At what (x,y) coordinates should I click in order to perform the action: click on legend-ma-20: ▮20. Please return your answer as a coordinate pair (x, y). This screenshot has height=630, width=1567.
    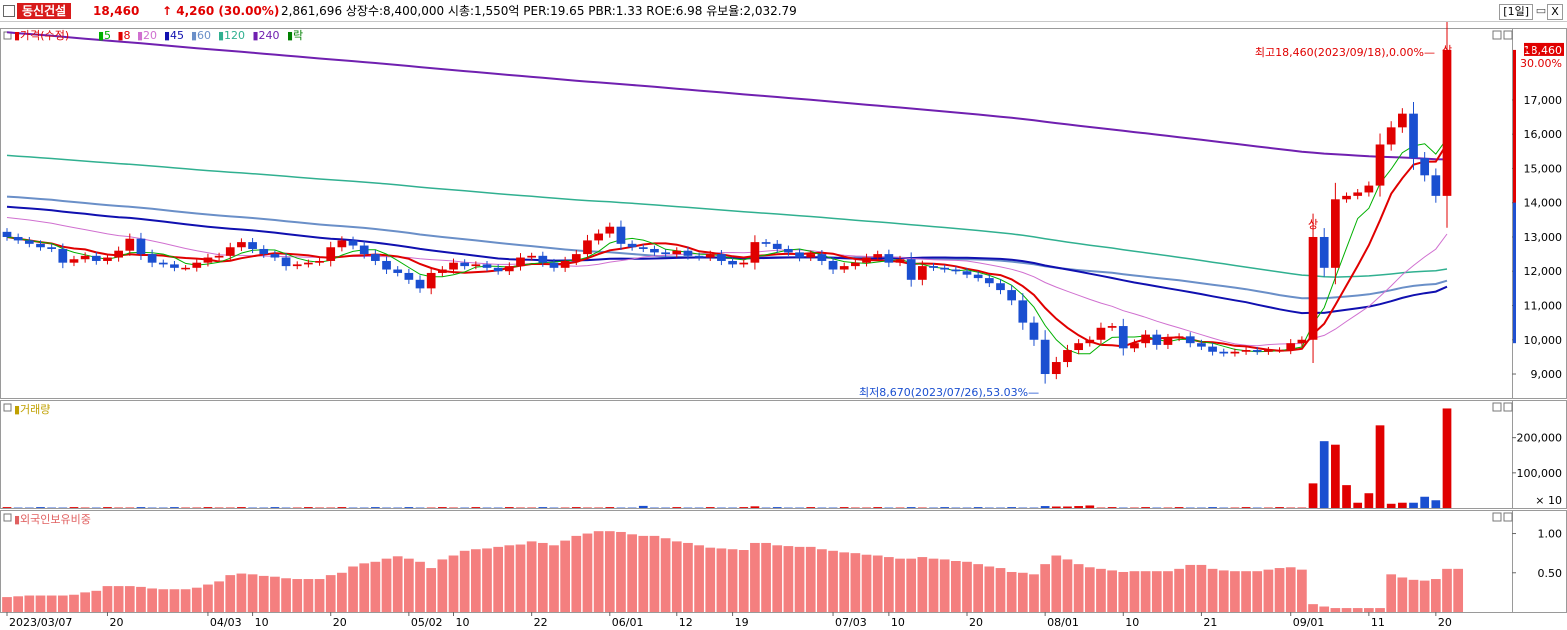
    Looking at the image, I should click on (147, 35).